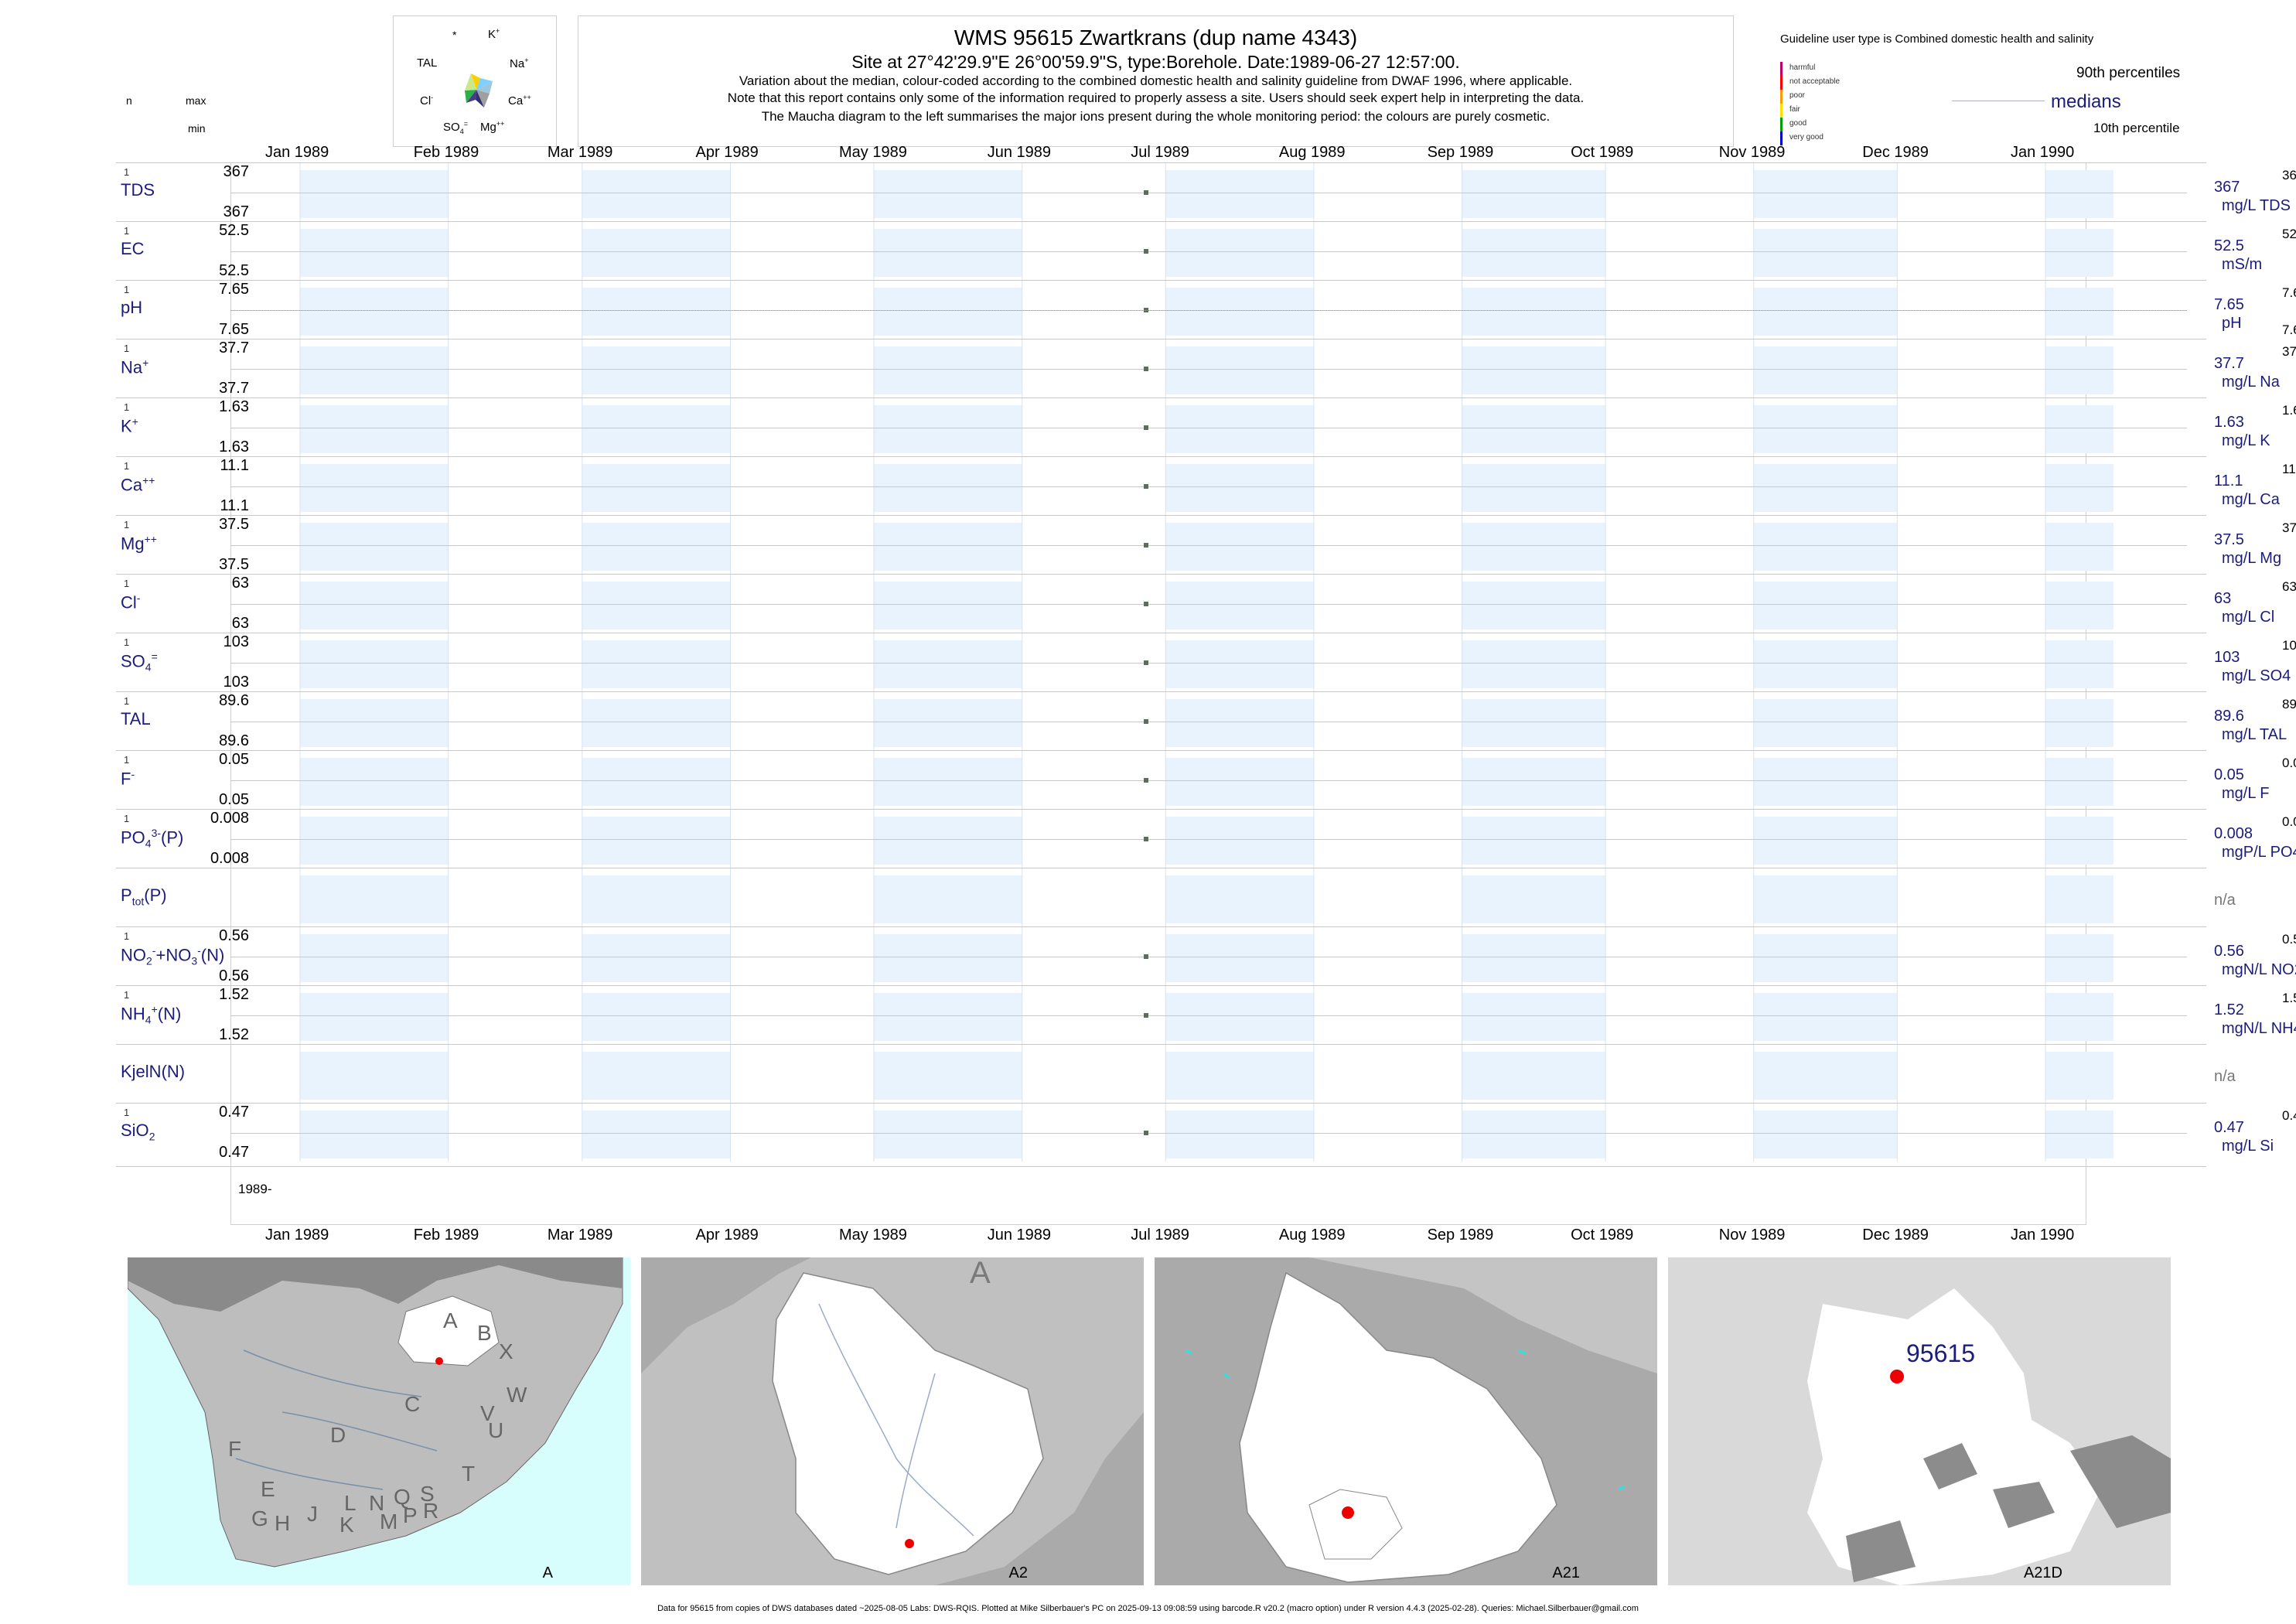  I want to click on median-value: 0.008, so click(2233, 834).